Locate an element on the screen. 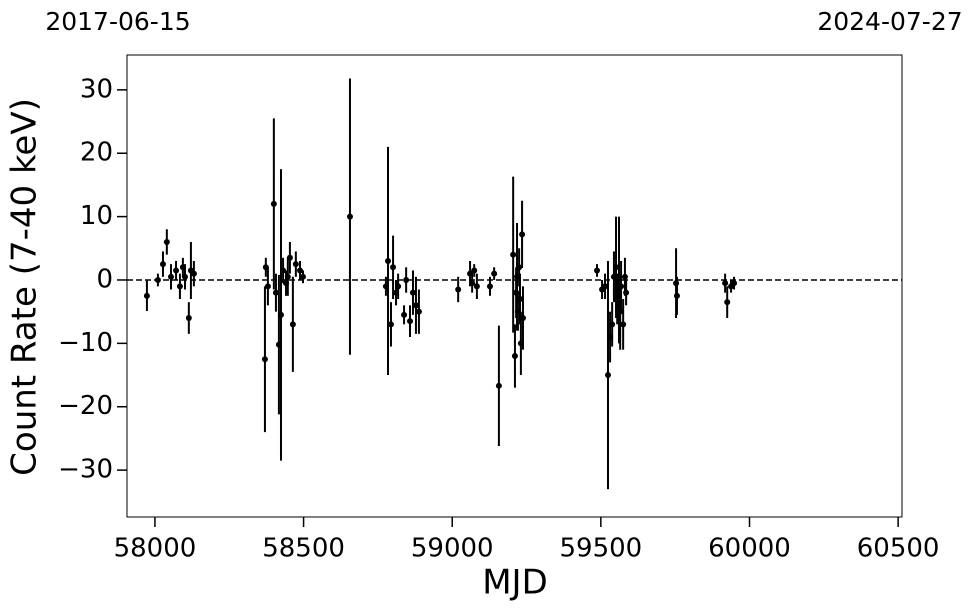 This screenshot has height=613, width=980. y-tick-label: 20 is located at coordinates (96, 153).